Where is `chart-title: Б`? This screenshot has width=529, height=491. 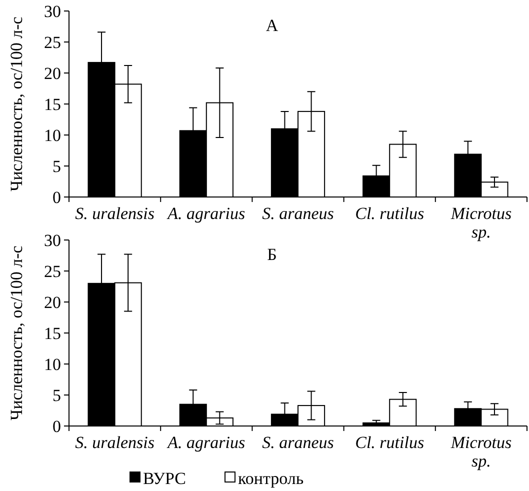
chart-title: Б is located at coordinates (272, 254).